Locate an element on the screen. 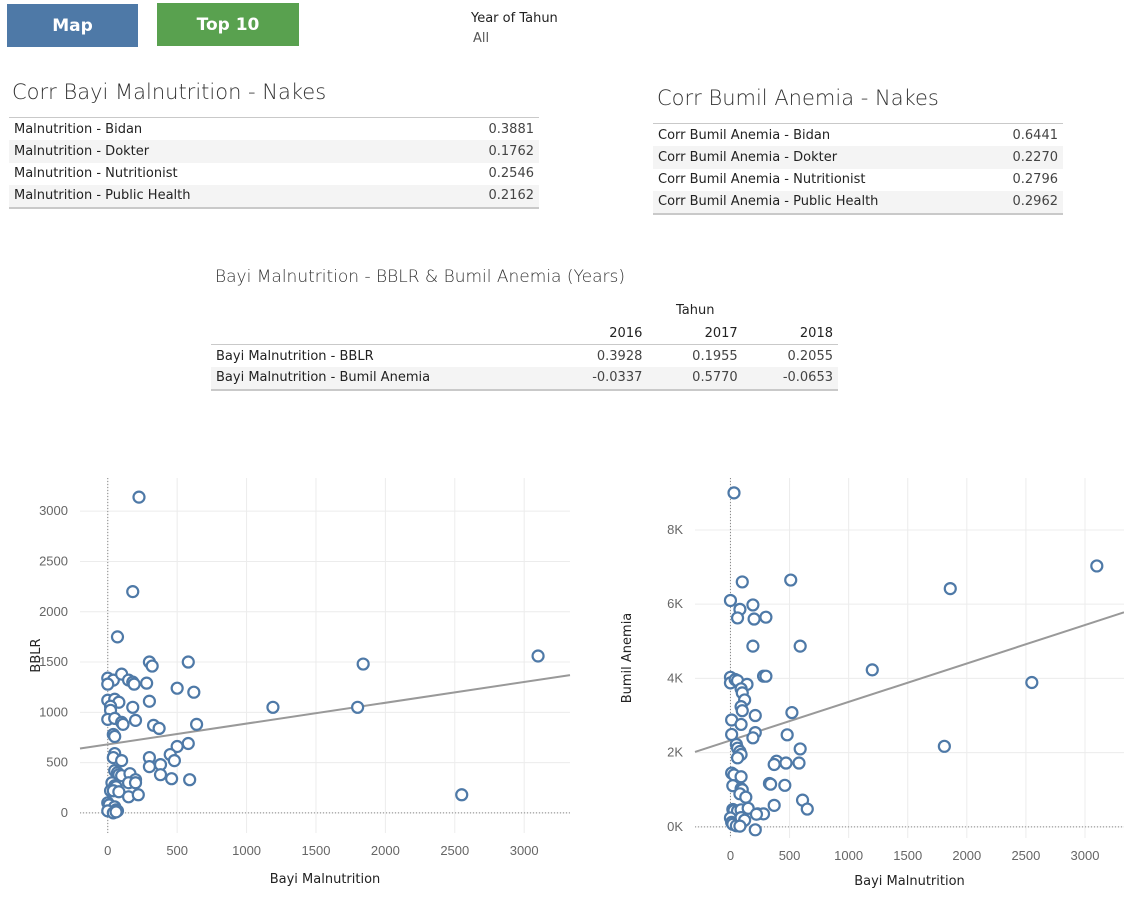 The width and height of the screenshot is (1124, 899). row-label: Corr Bumil Anemia - Nutritionist is located at coordinates (762, 180).